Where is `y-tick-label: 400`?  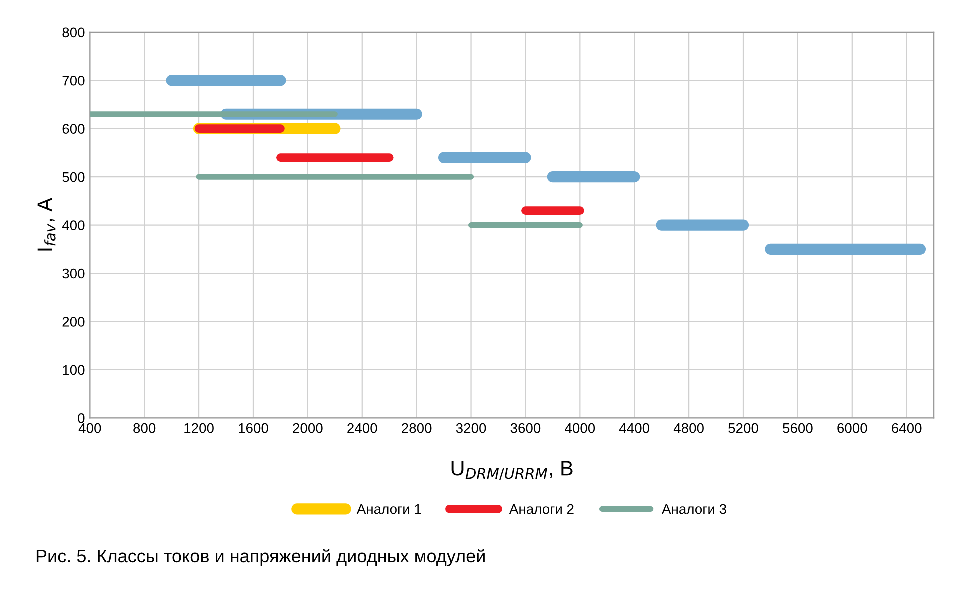 y-tick-label: 400 is located at coordinates (73, 225).